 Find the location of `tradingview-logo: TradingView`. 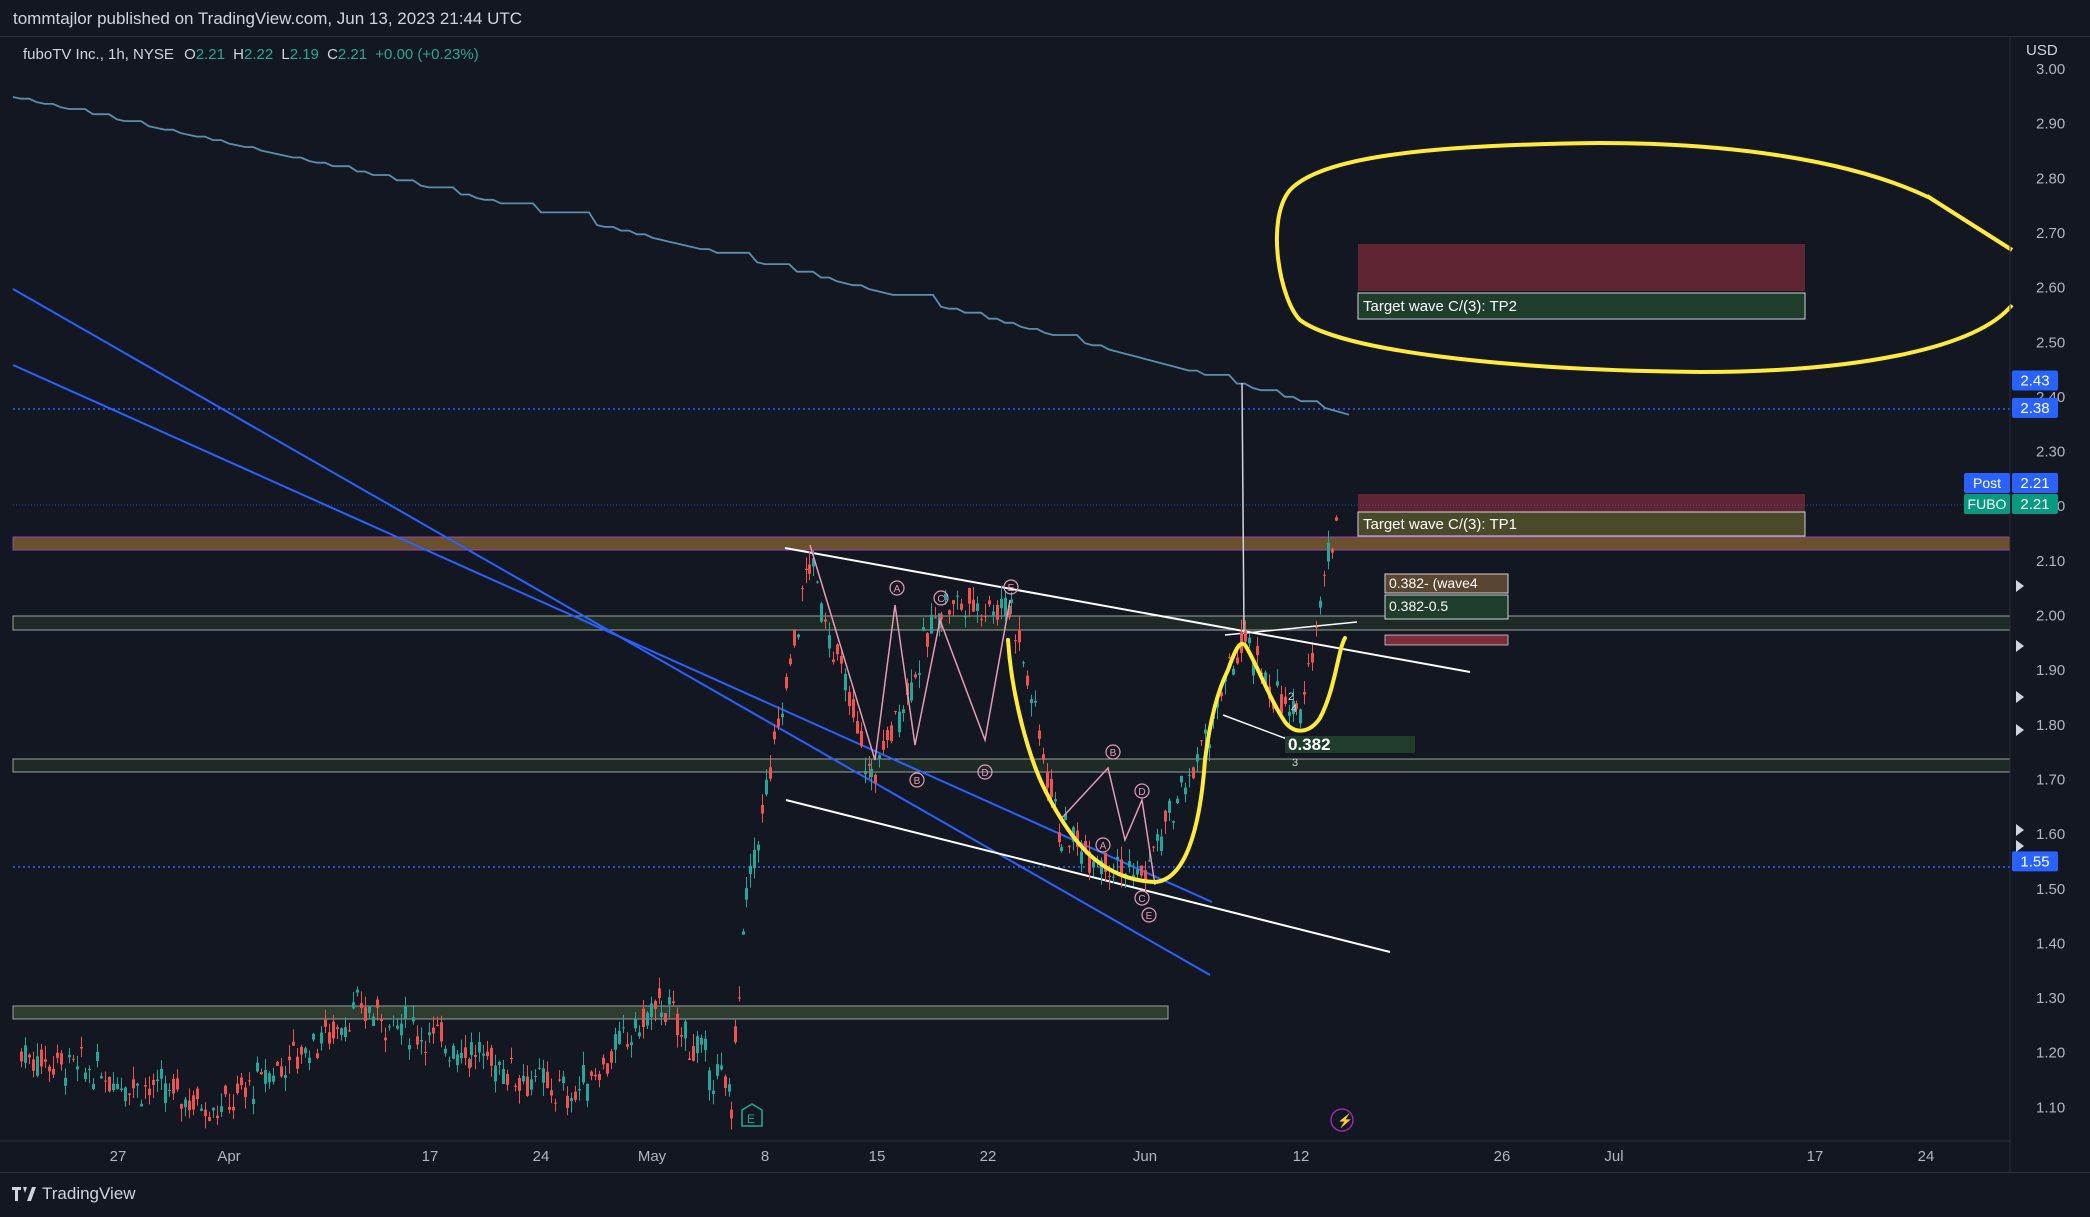

tradingview-logo: TradingView is located at coordinates (74, 1194).